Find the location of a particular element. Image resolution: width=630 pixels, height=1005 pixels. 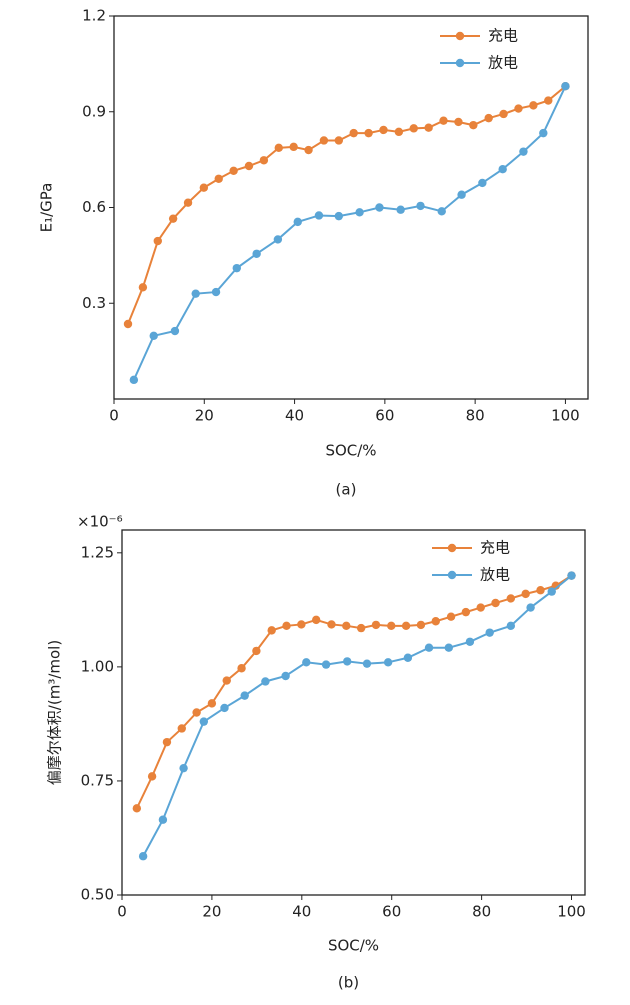

x-tick-label: 80 is located at coordinates (475, 416).